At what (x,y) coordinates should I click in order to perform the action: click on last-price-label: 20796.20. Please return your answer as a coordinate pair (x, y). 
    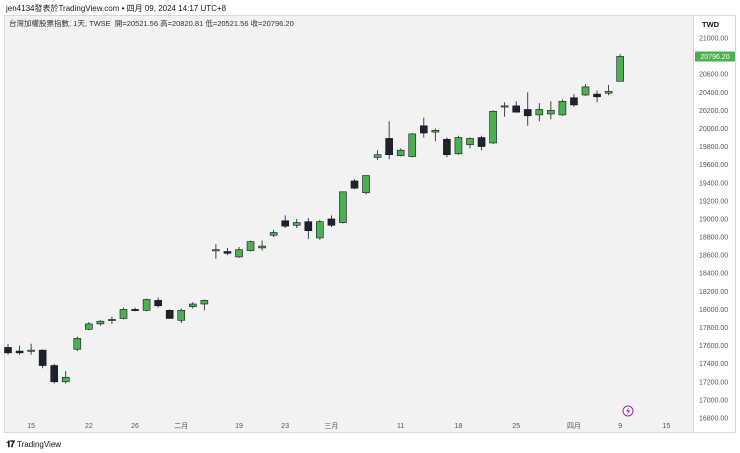
    Looking at the image, I should click on (714, 57).